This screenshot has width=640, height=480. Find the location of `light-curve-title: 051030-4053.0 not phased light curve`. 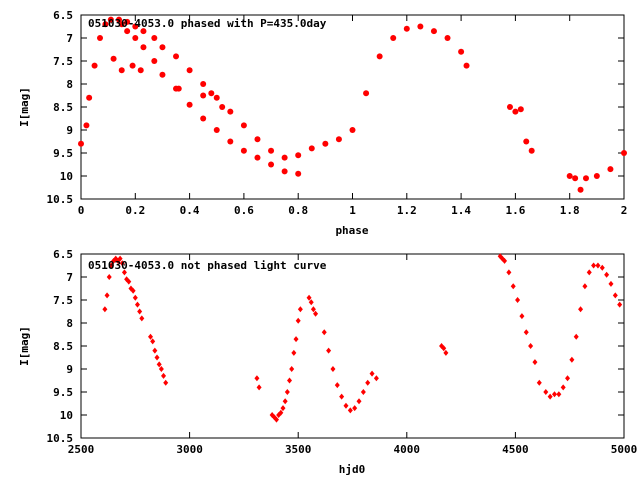

light-curve-title: 051030-4053.0 not phased light curve is located at coordinates (207, 265).